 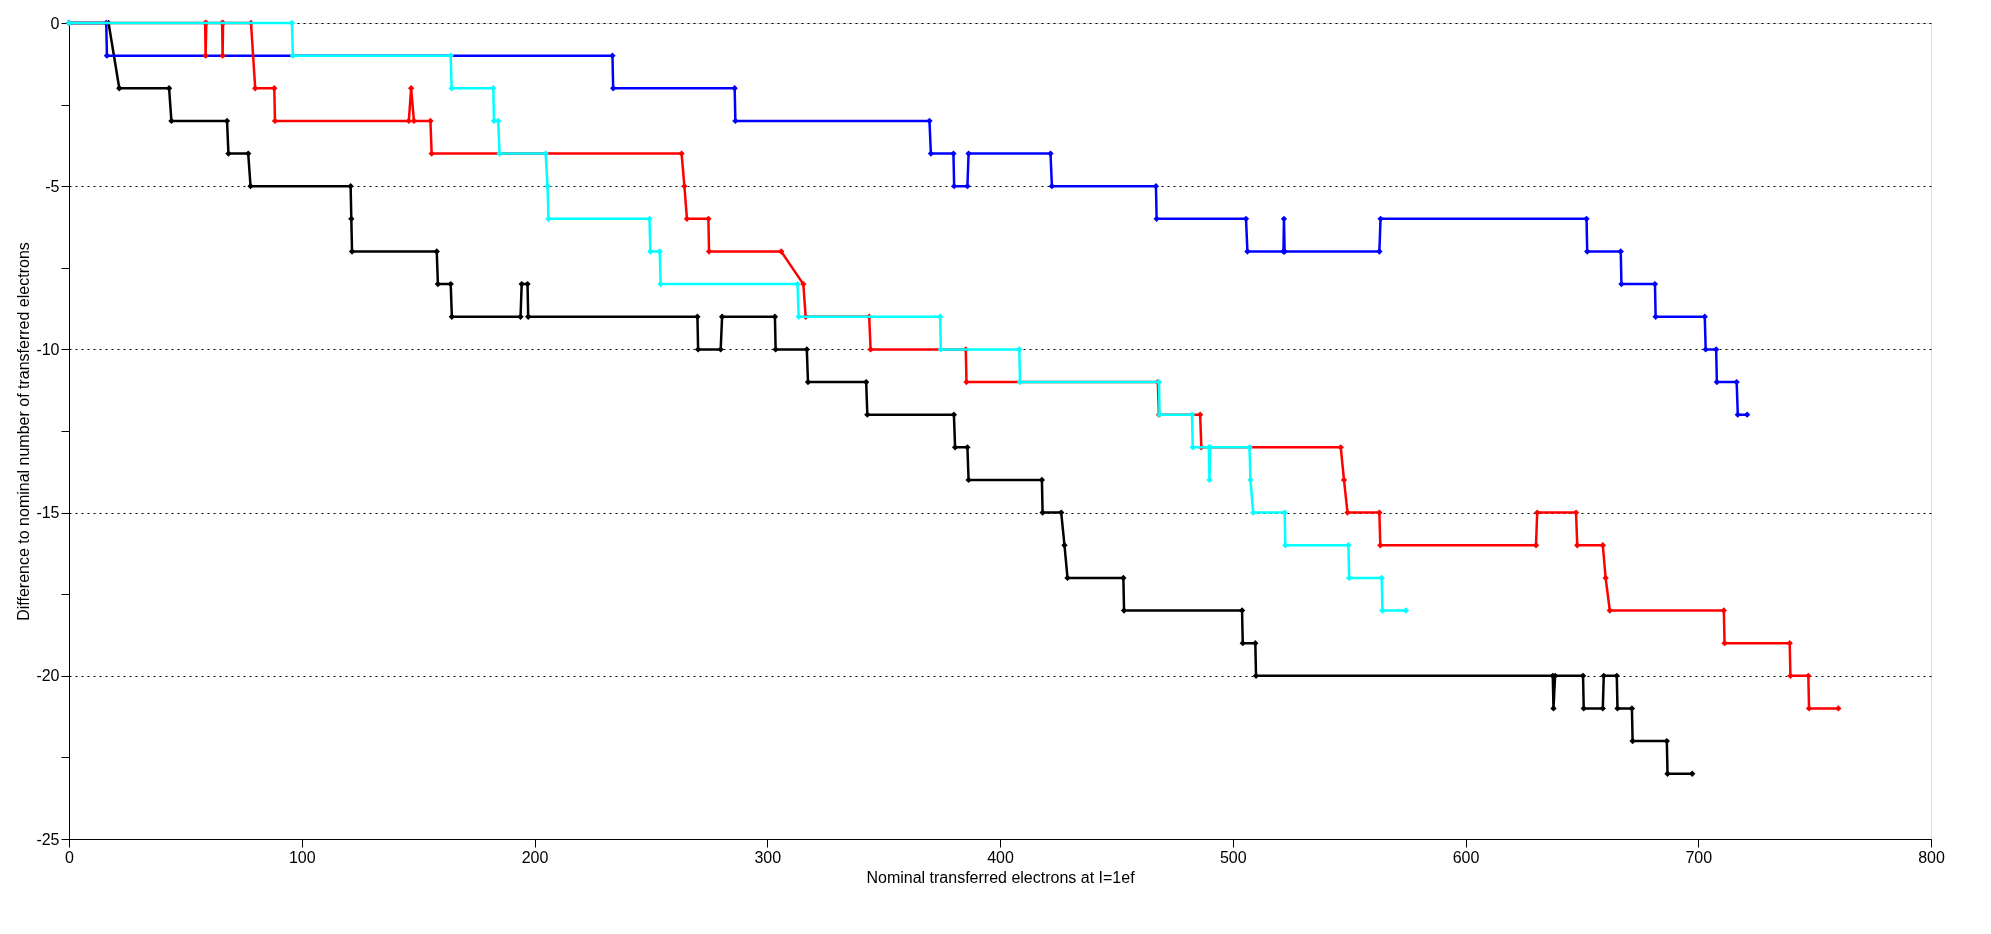 What do you see at coordinates (70, 857) in the screenshot?
I see `x-tick-label: 0` at bounding box center [70, 857].